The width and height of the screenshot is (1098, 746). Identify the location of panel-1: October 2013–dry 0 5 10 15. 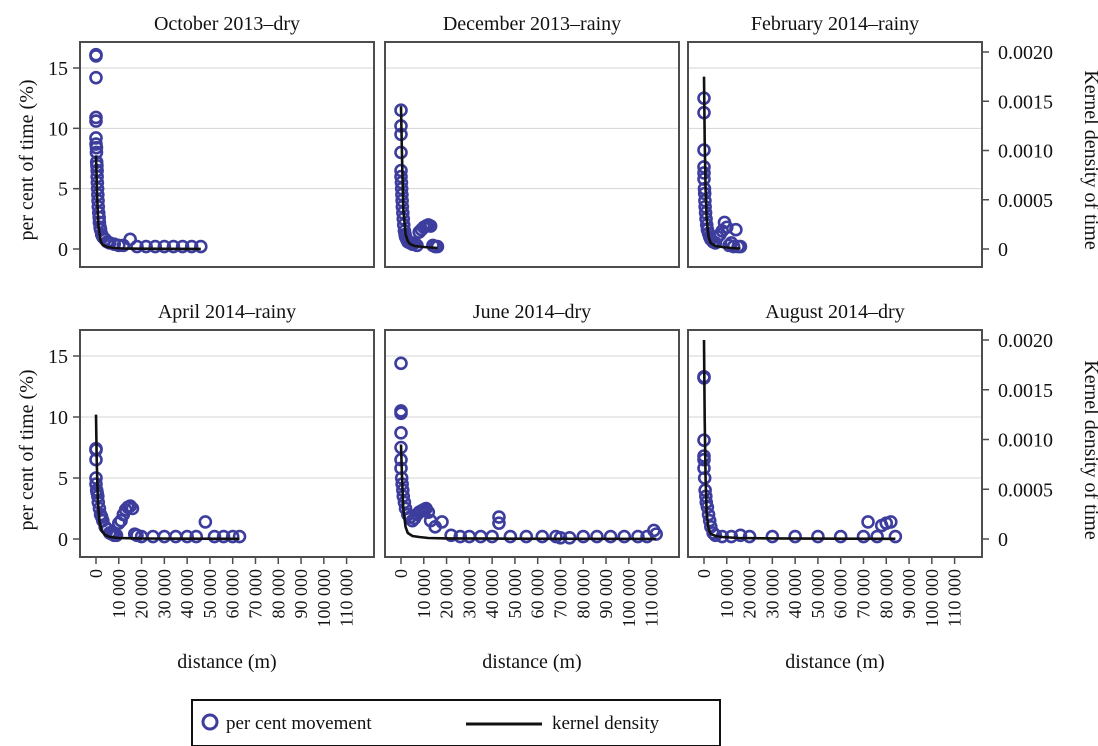
(211, 140).